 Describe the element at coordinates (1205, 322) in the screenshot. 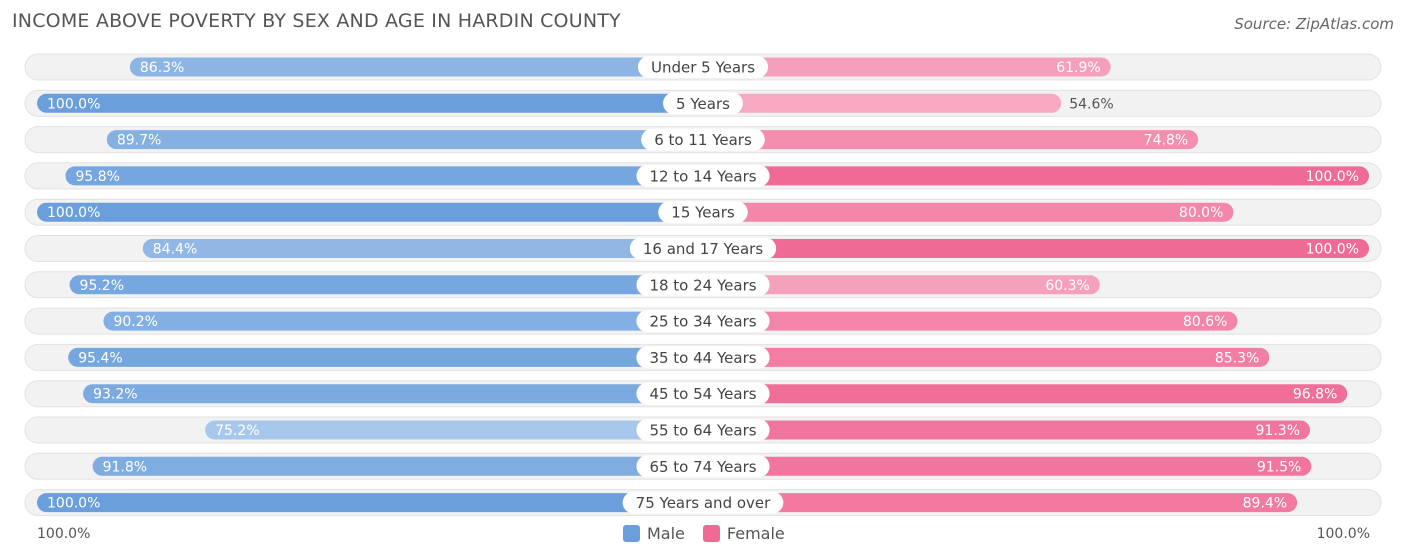

I see `female-value-label: 80.6%` at that location.